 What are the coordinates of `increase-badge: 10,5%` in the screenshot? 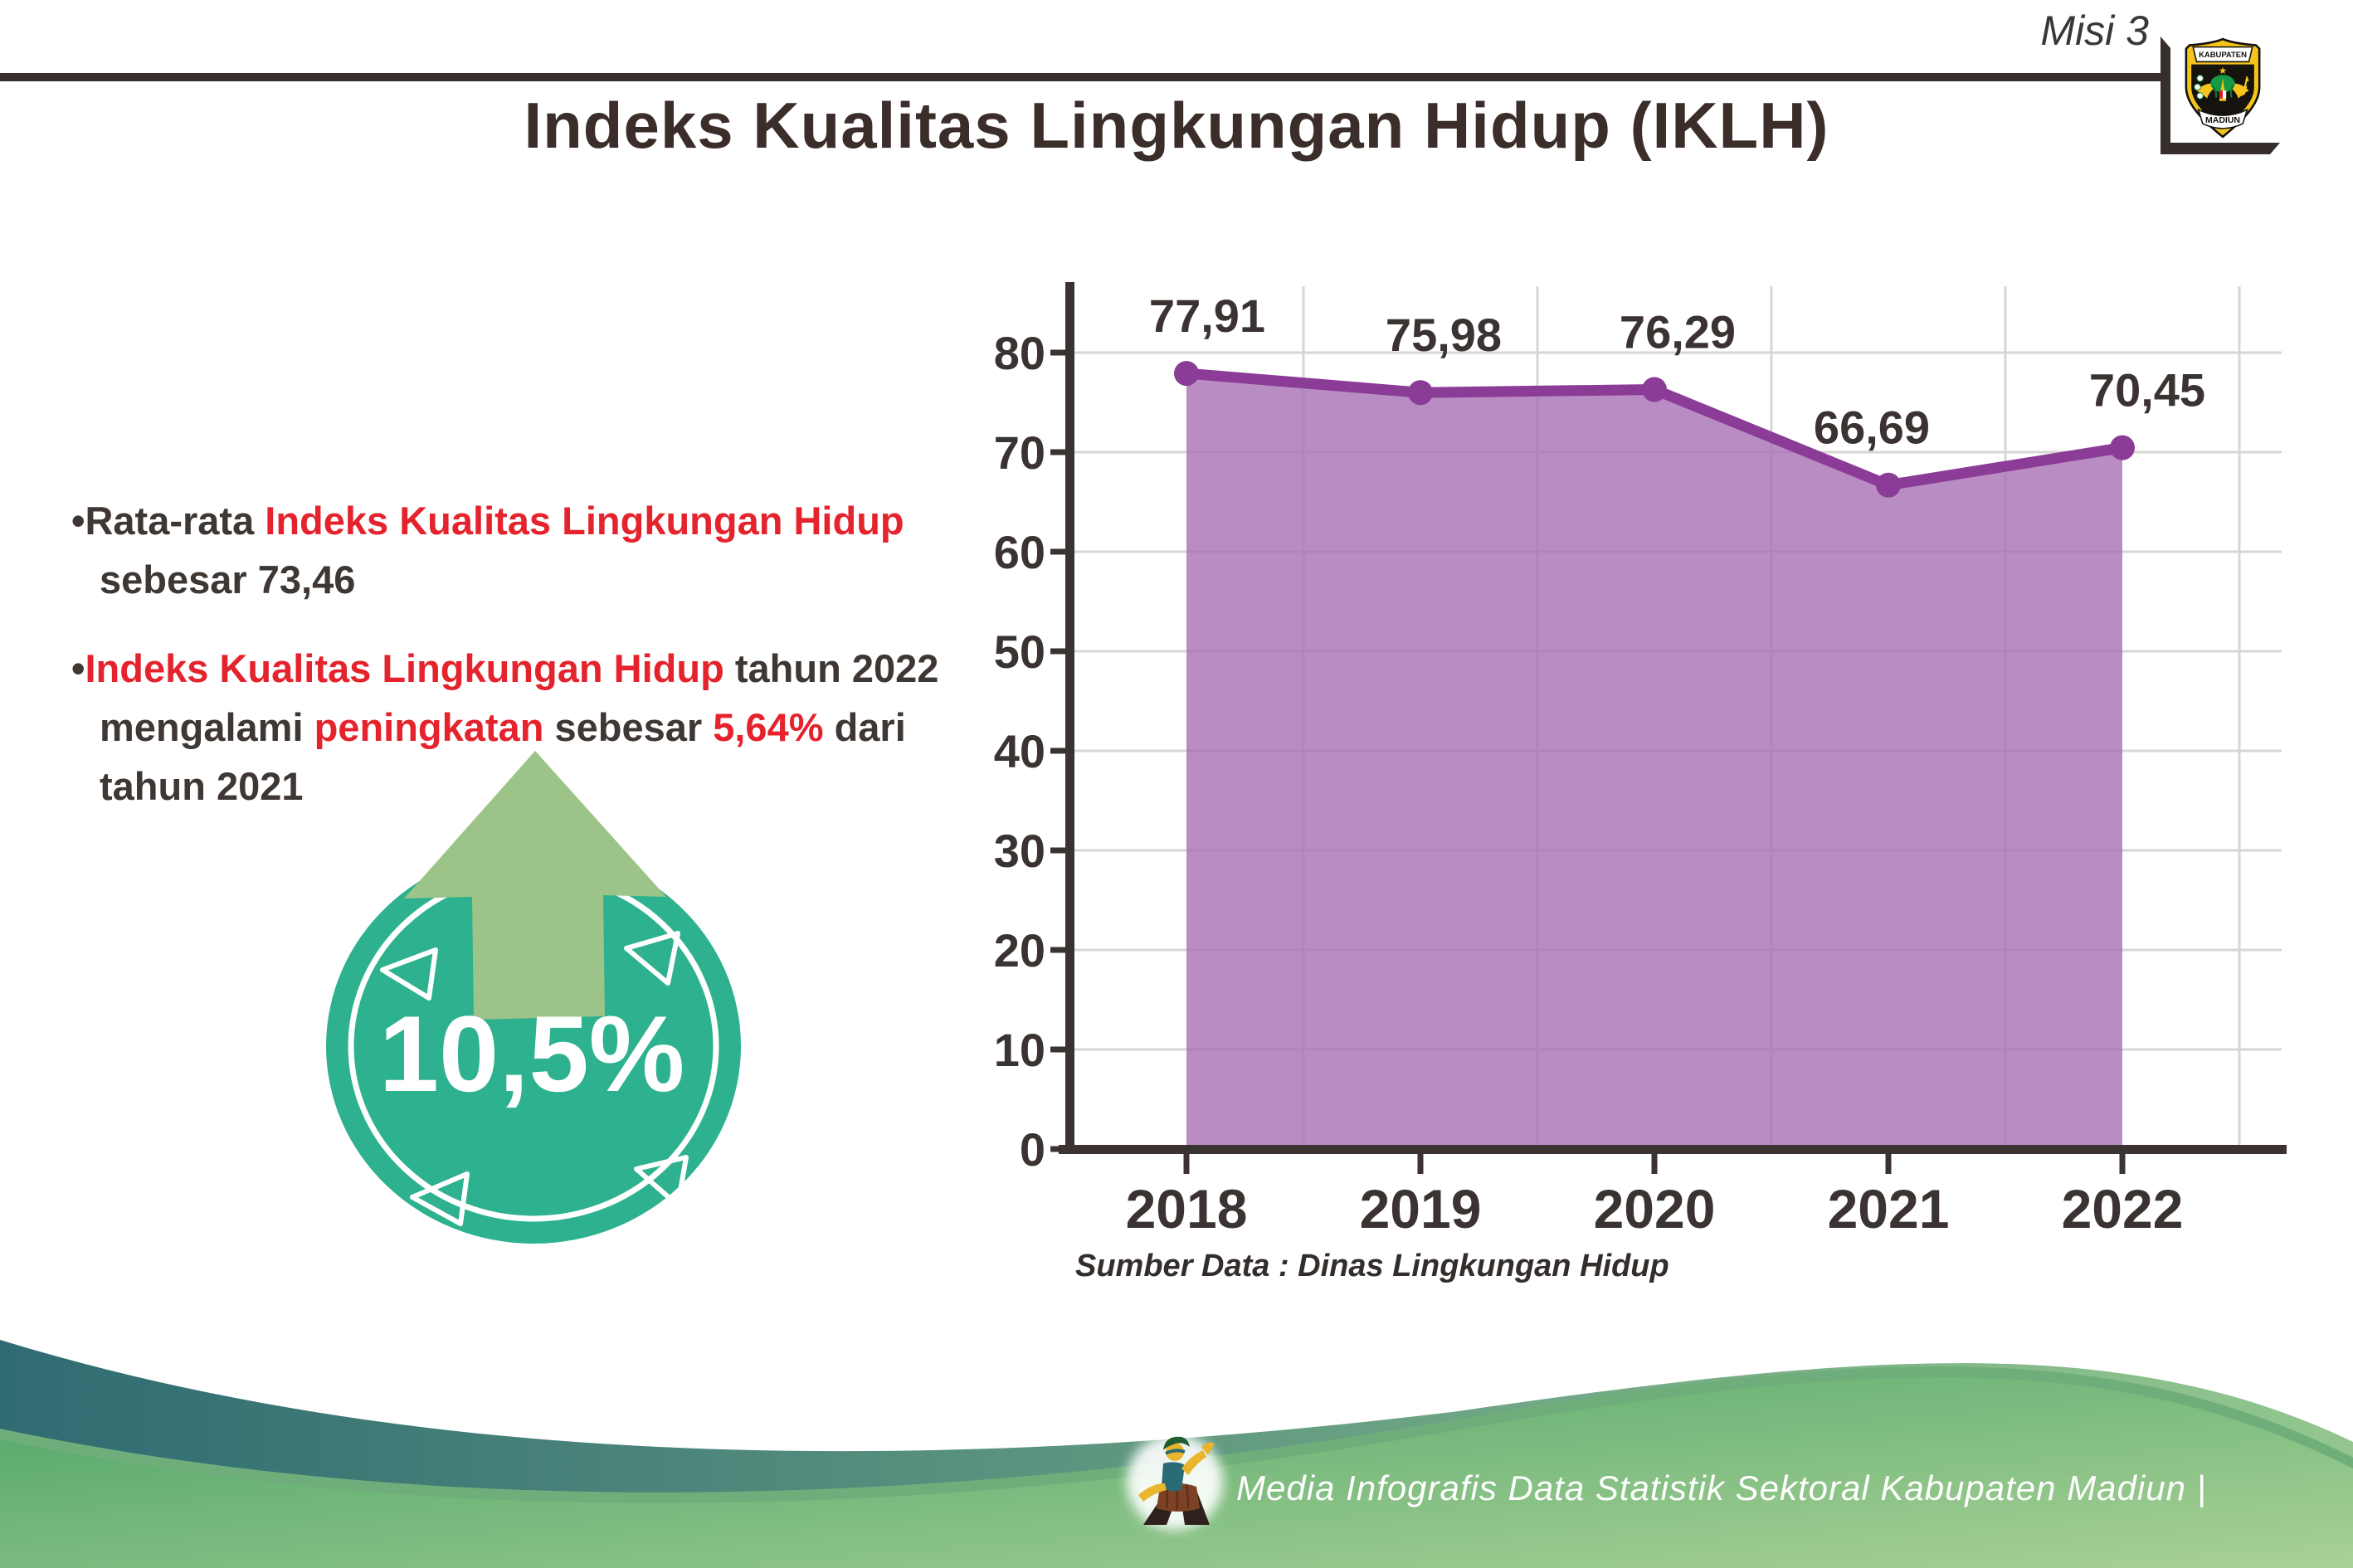 It's located at (533, 997).